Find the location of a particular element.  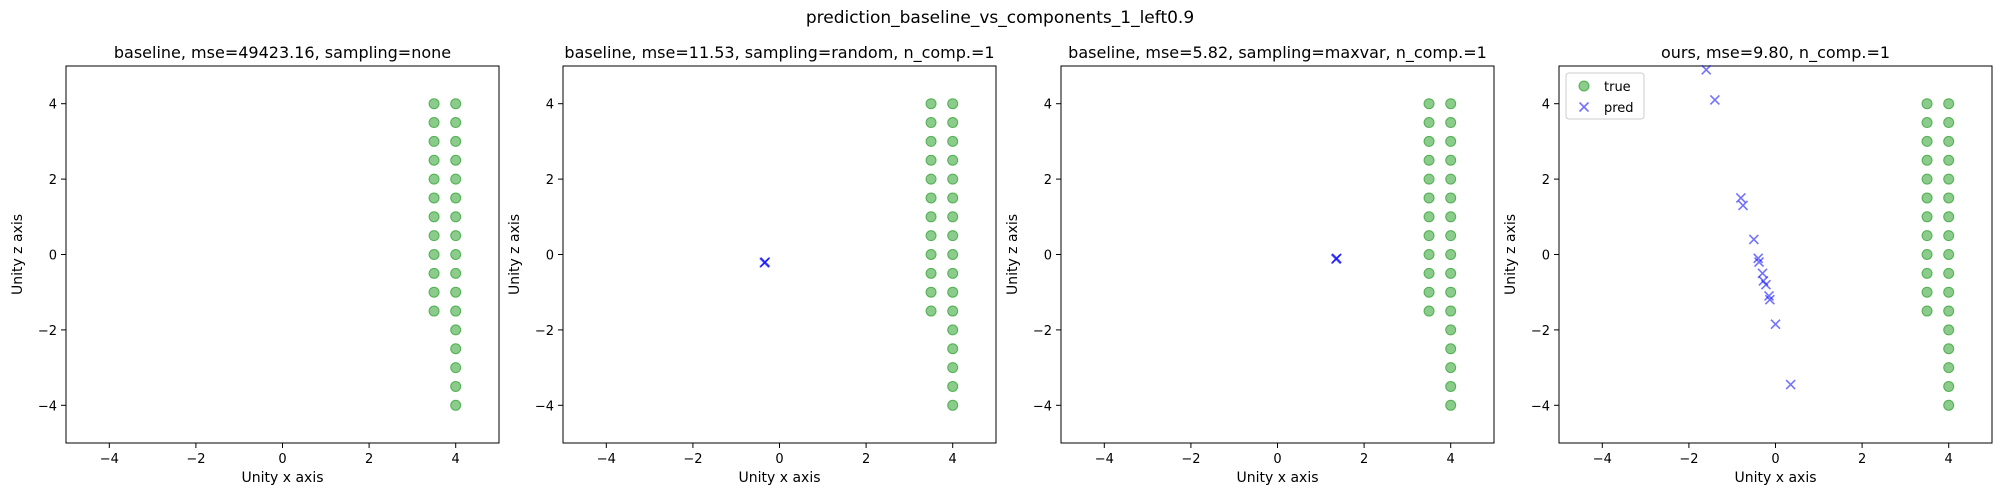

y-axis-label: Unity z axis is located at coordinates (18, 254).